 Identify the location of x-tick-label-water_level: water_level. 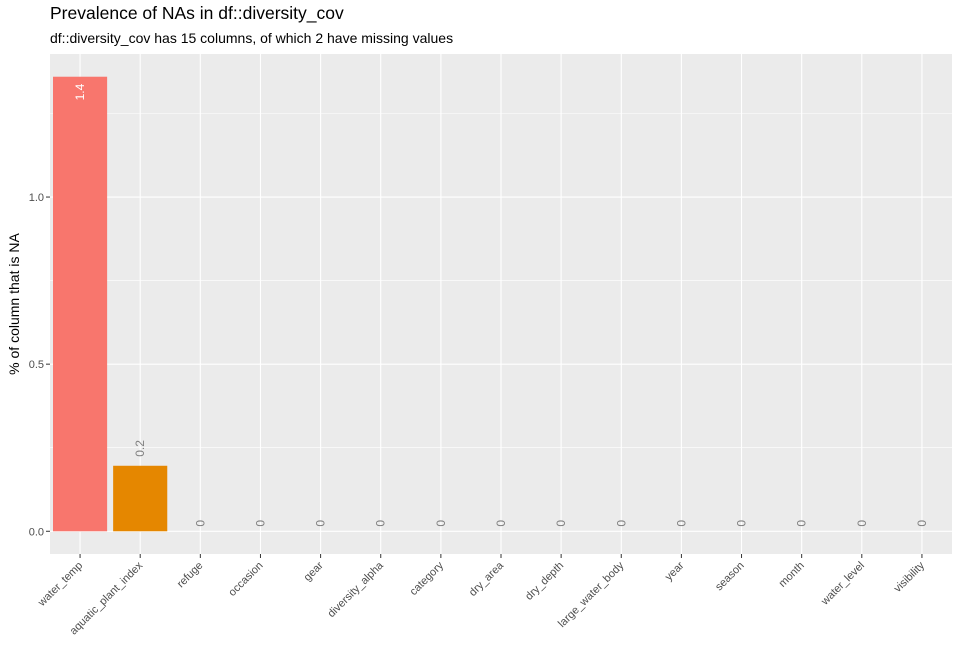
(842, 584).